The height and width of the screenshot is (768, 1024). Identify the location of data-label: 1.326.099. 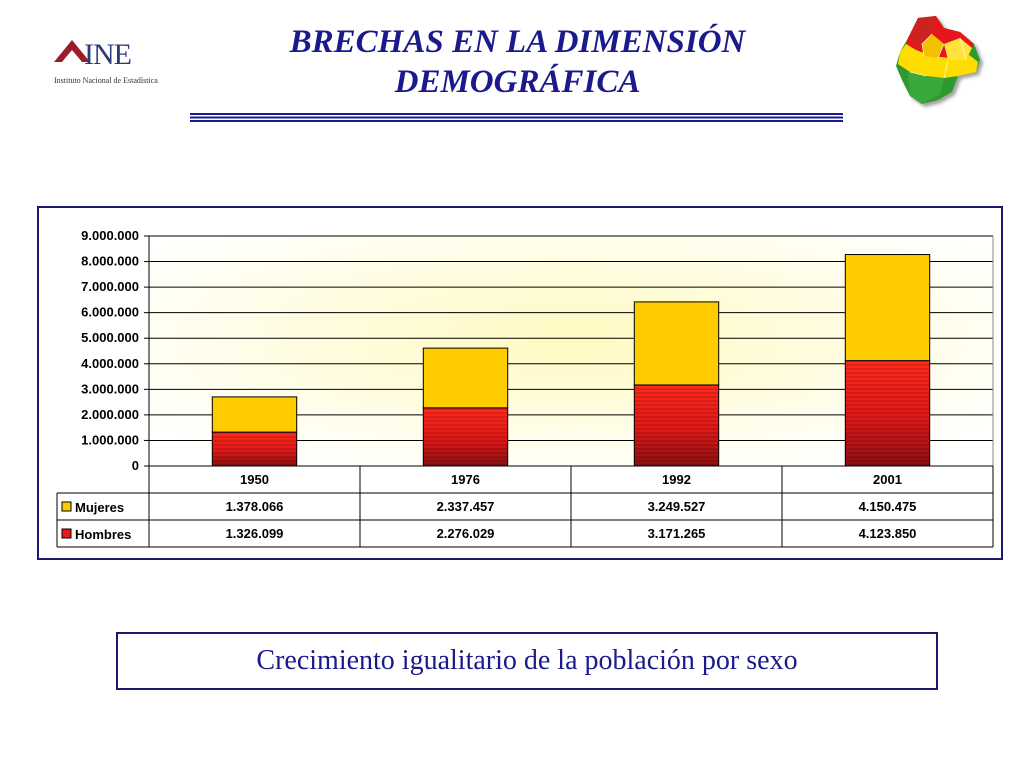
(255, 533).